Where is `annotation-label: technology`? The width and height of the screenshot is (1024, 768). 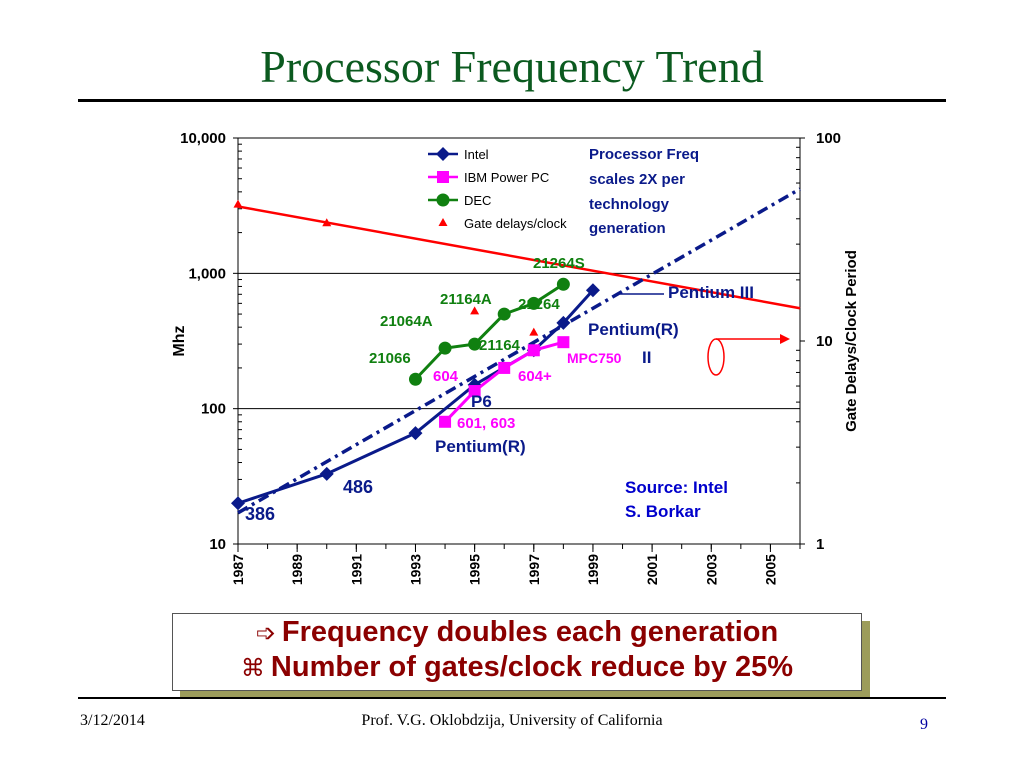
annotation-label: technology is located at coordinates (629, 204).